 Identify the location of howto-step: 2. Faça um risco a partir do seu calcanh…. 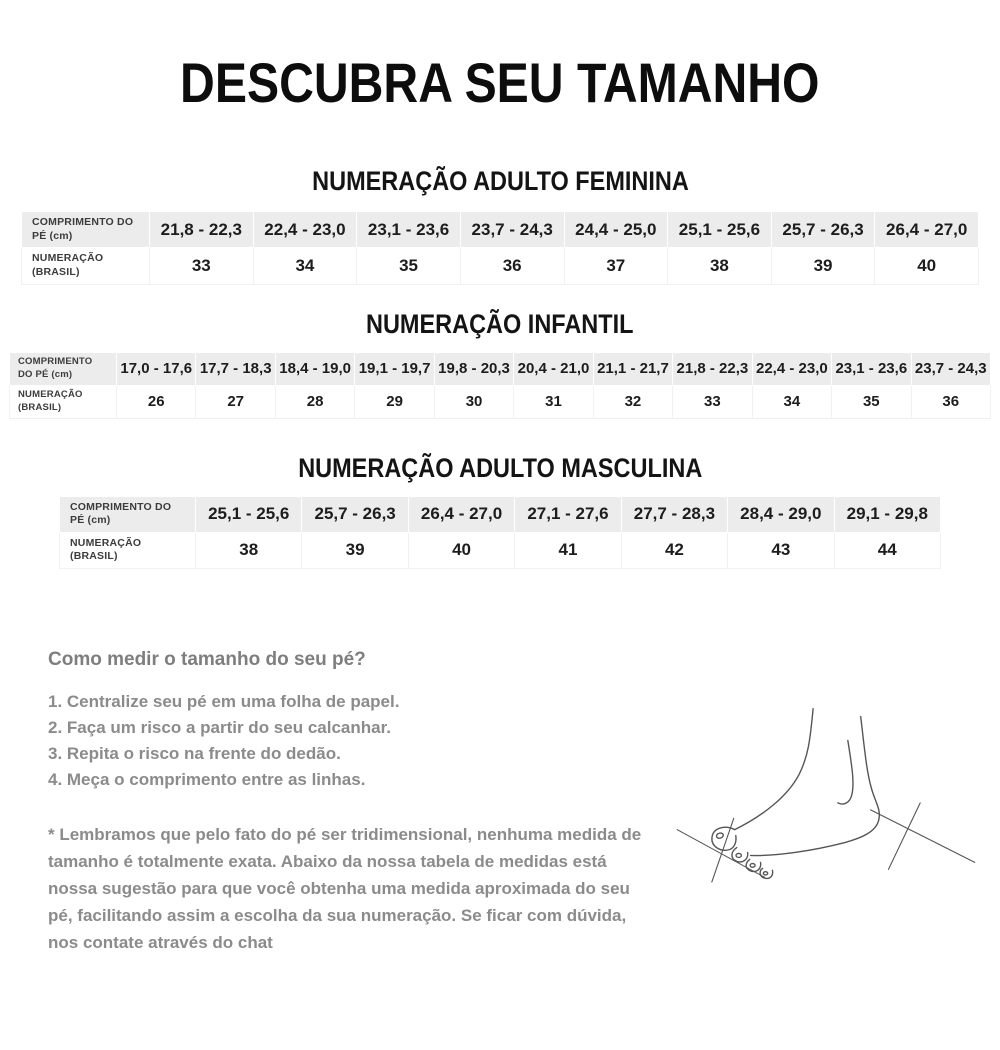
(219, 728).